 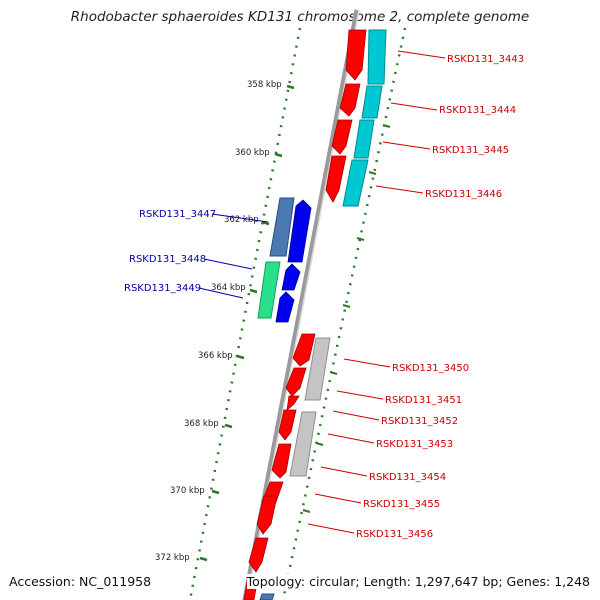 What do you see at coordinates (170, 251) in the screenshot?
I see `left-gene-labels: RSKD131_3447 RSKD131_3448 RSKD131_3449` at bounding box center [170, 251].